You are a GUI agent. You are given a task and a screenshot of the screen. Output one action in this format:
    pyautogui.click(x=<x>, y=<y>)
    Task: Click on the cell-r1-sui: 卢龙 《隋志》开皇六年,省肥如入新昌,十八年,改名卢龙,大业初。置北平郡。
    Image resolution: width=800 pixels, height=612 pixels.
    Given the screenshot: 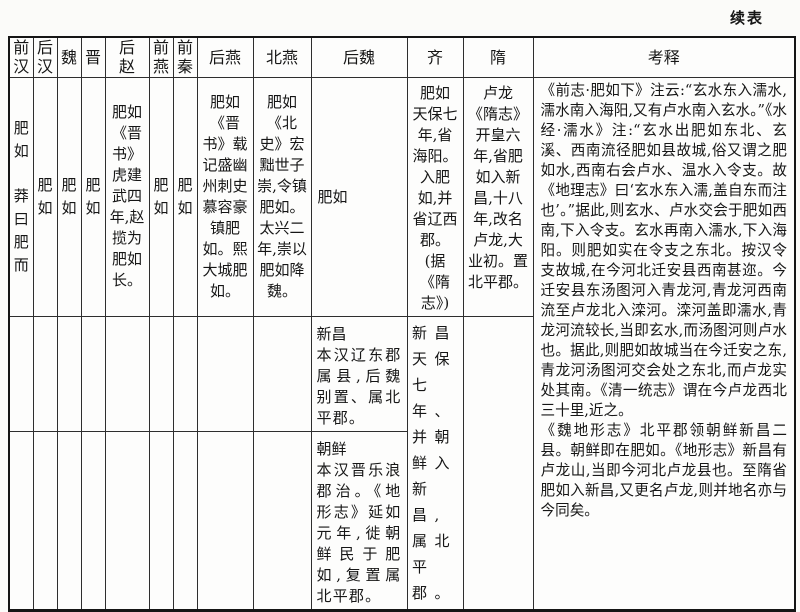 What is the action you would take?
    pyautogui.click(x=498, y=196)
    